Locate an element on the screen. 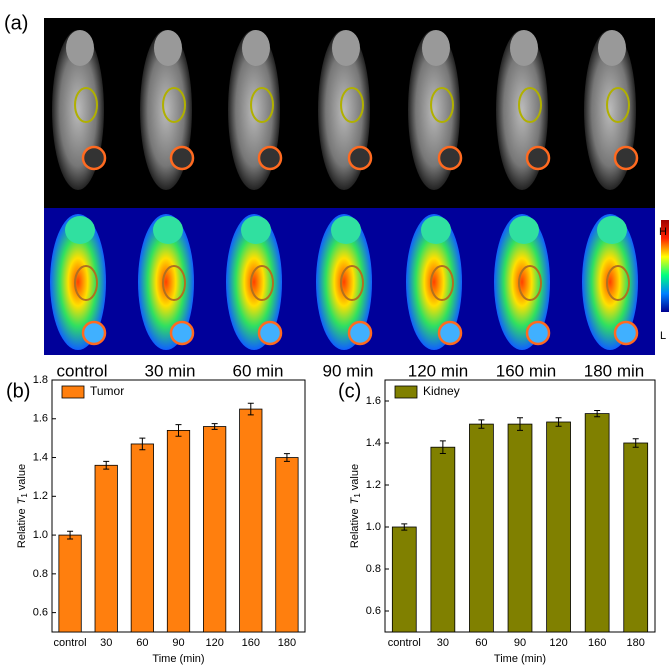 The image size is (671, 668). y-tick-label: 1.8 is located at coordinates (40, 380).